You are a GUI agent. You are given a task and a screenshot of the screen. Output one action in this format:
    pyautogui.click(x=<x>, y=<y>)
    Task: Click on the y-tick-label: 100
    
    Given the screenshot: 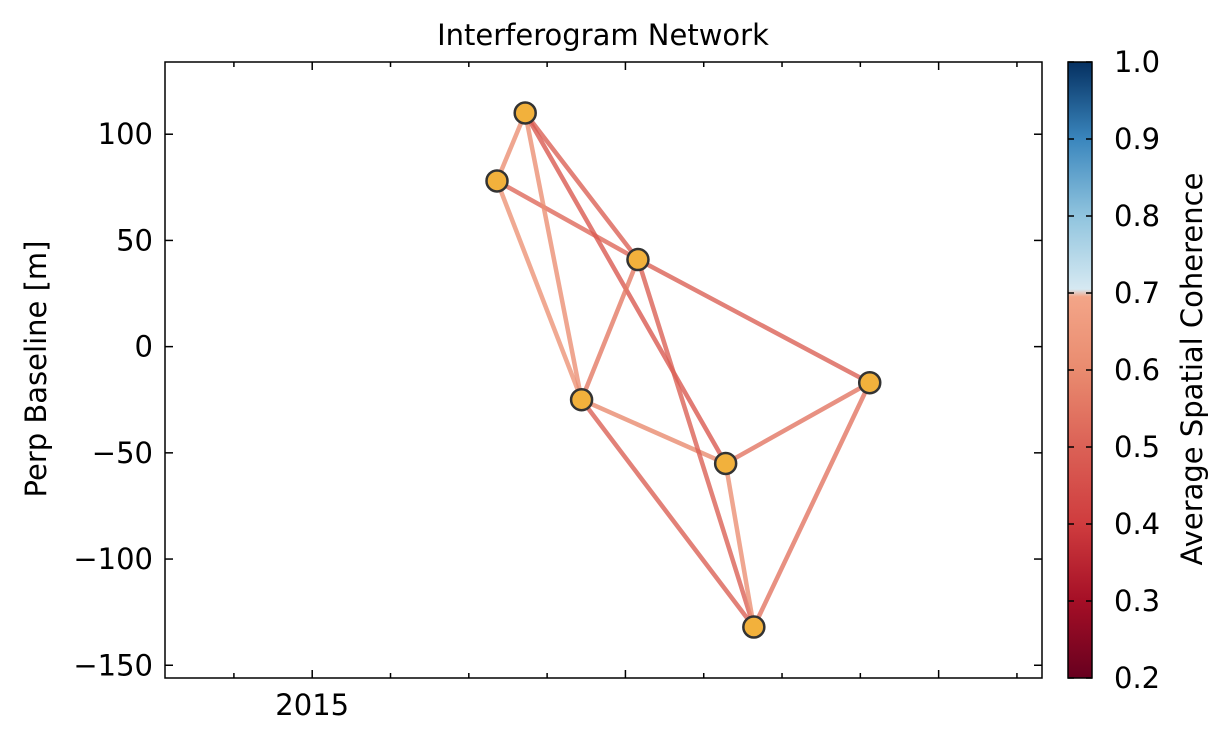 What is the action you would take?
    pyautogui.click(x=125, y=134)
    